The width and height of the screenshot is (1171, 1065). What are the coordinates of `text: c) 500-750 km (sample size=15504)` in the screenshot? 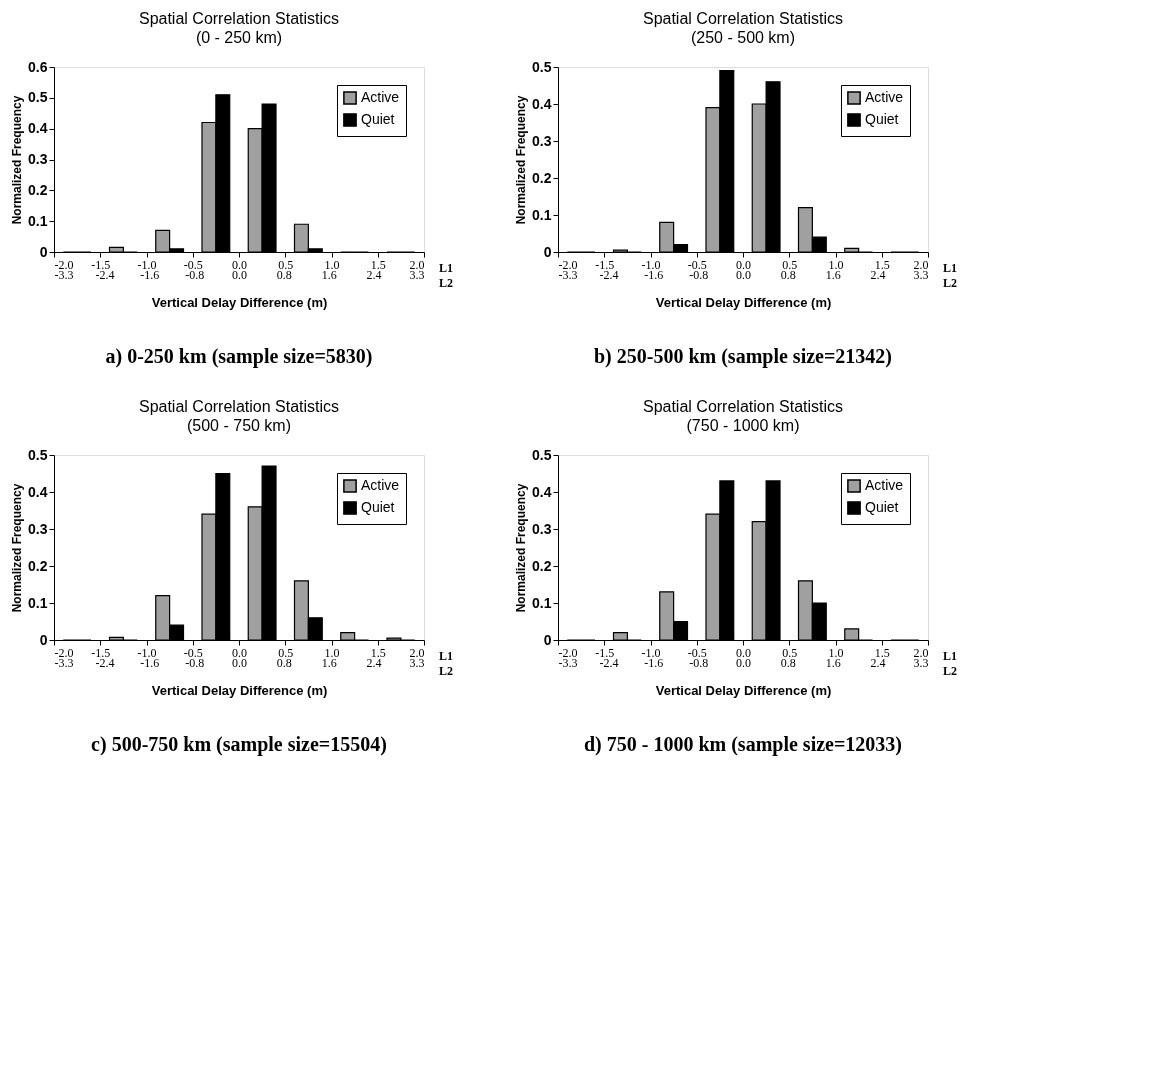 It's located at (239, 744).